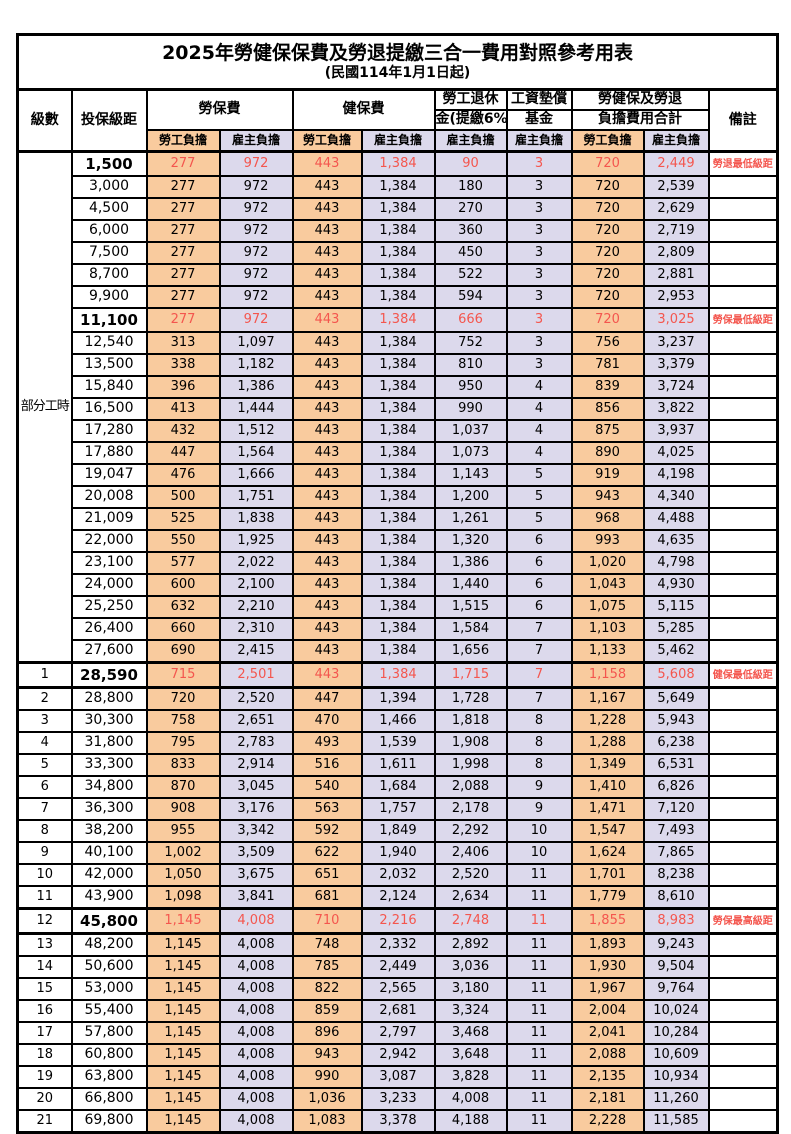 This screenshot has width=791, height=1134. What do you see at coordinates (44, 967) in the screenshot?
I see `level-cell: 14` at bounding box center [44, 967].